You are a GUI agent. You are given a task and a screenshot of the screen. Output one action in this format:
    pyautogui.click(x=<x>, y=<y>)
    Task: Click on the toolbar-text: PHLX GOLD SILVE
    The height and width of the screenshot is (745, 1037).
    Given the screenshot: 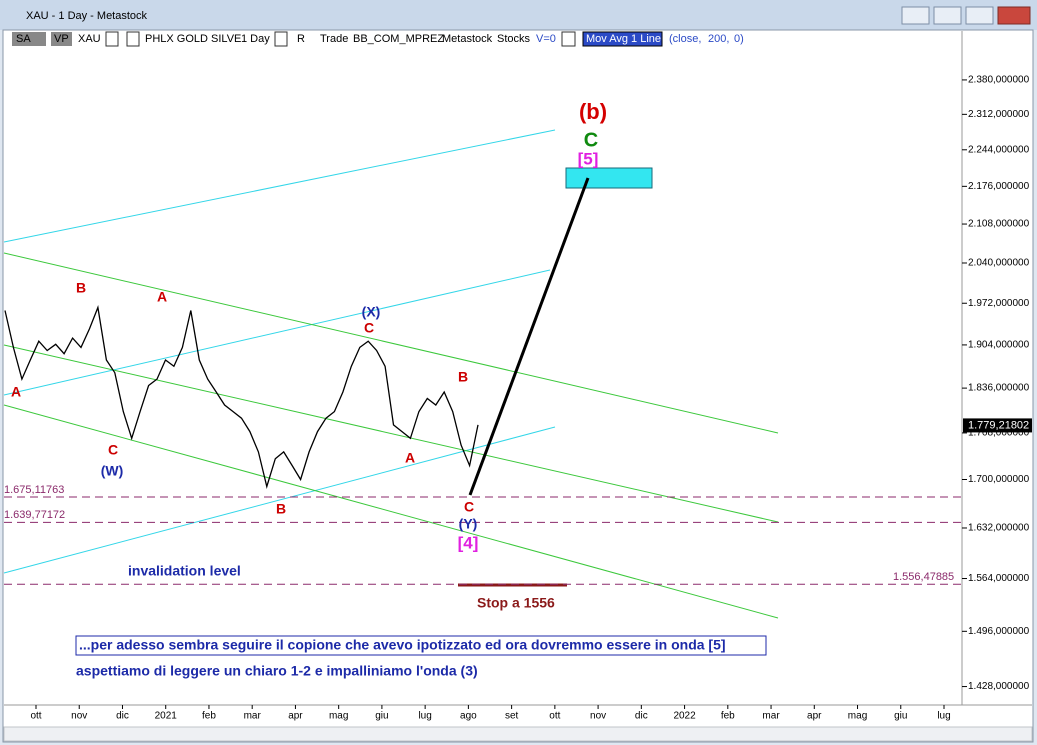 What is the action you would take?
    pyautogui.click(x=193, y=39)
    